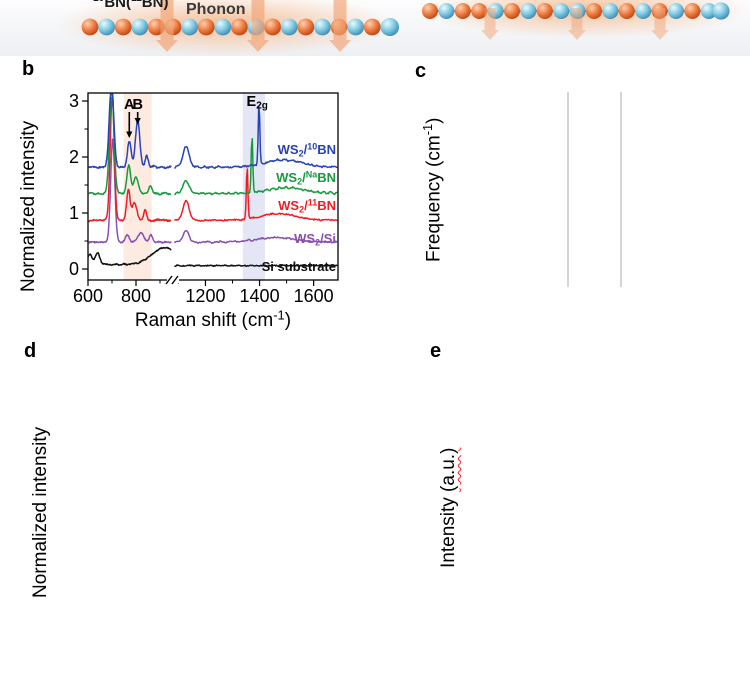 The height and width of the screenshot is (700, 750). What do you see at coordinates (136, 296) in the screenshot?
I see `svg-text: 800` at bounding box center [136, 296].